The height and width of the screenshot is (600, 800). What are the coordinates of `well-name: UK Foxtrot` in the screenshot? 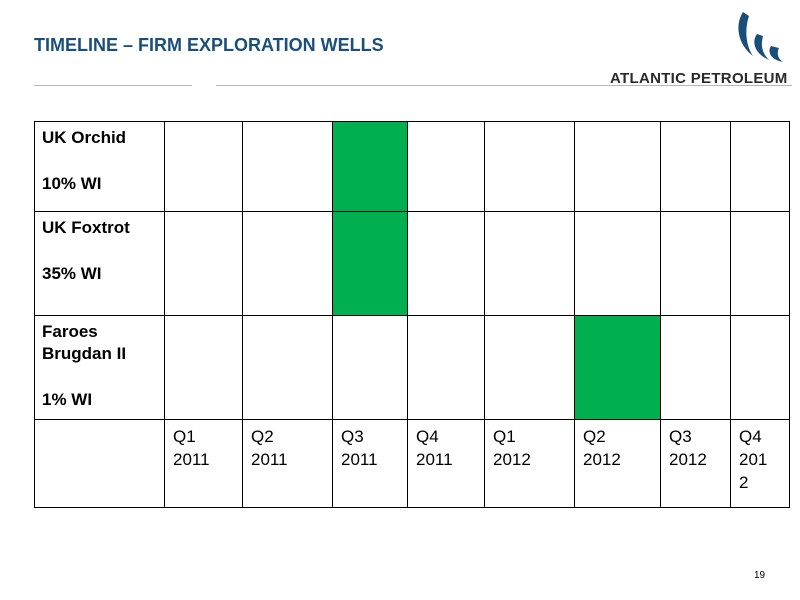 It's located at (86, 227).